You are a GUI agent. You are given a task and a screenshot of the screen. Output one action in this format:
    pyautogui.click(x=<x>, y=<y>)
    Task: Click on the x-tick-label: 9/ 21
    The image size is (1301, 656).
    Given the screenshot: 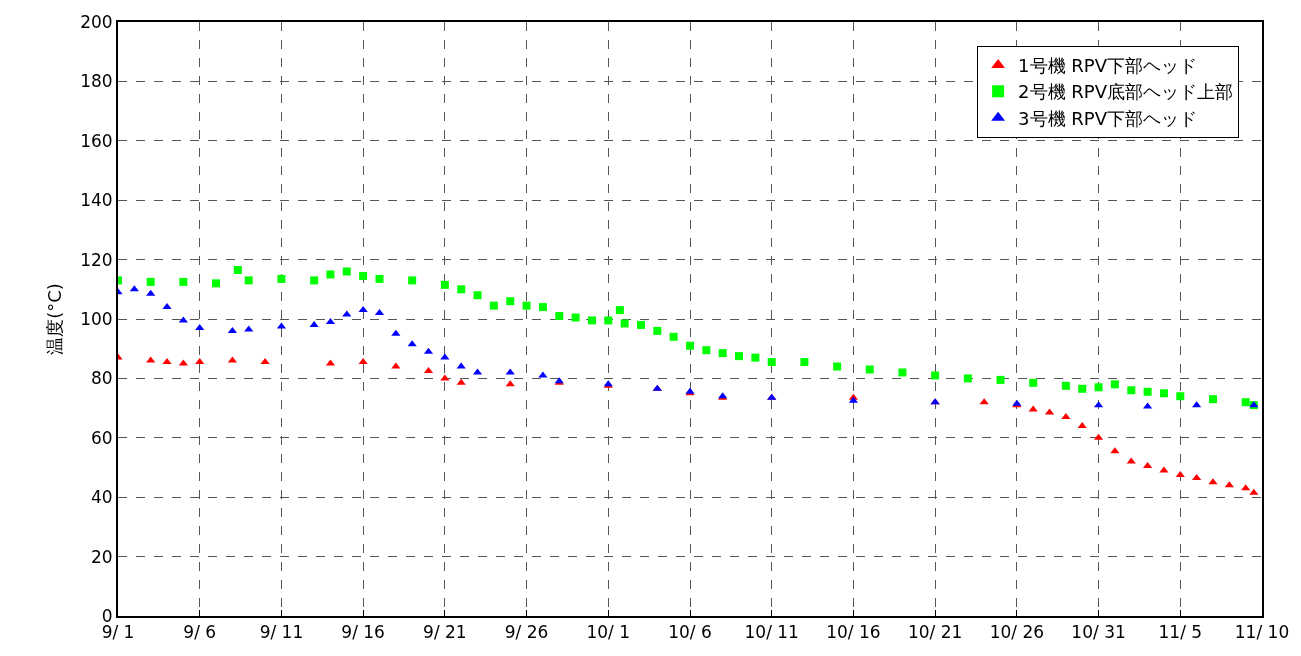 What is the action you would take?
    pyautogui.click(x=445, y=632)
    